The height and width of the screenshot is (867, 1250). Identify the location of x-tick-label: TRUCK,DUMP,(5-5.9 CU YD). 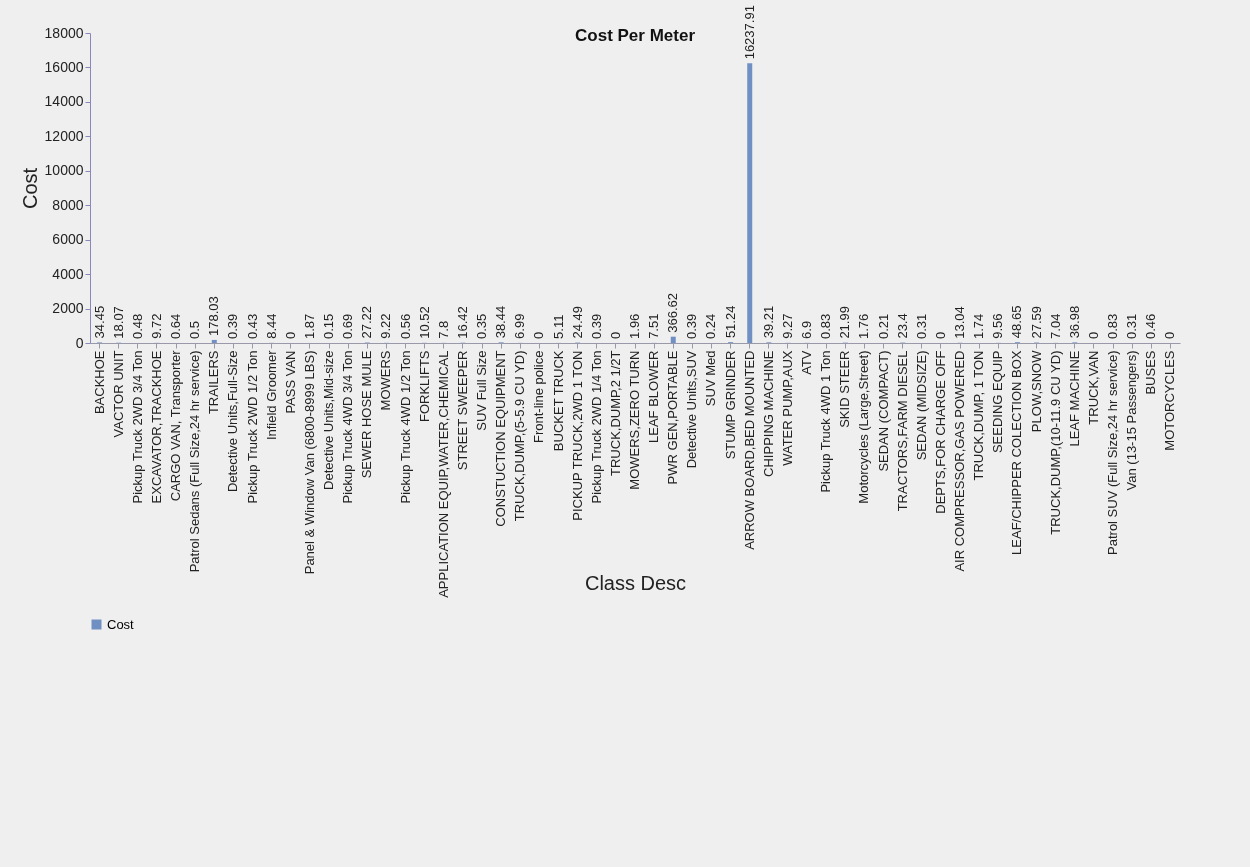
(520, 436).